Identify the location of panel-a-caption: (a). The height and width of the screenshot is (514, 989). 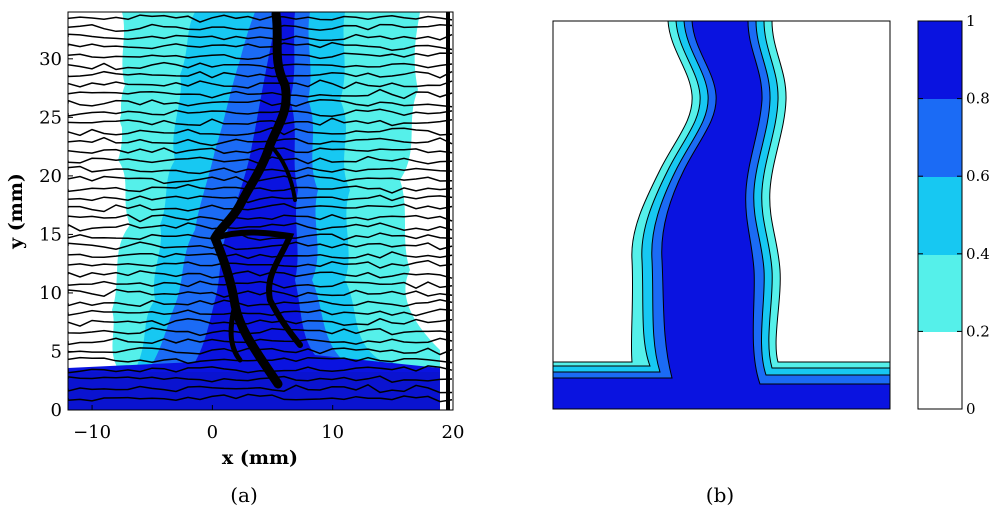
(244, 495).